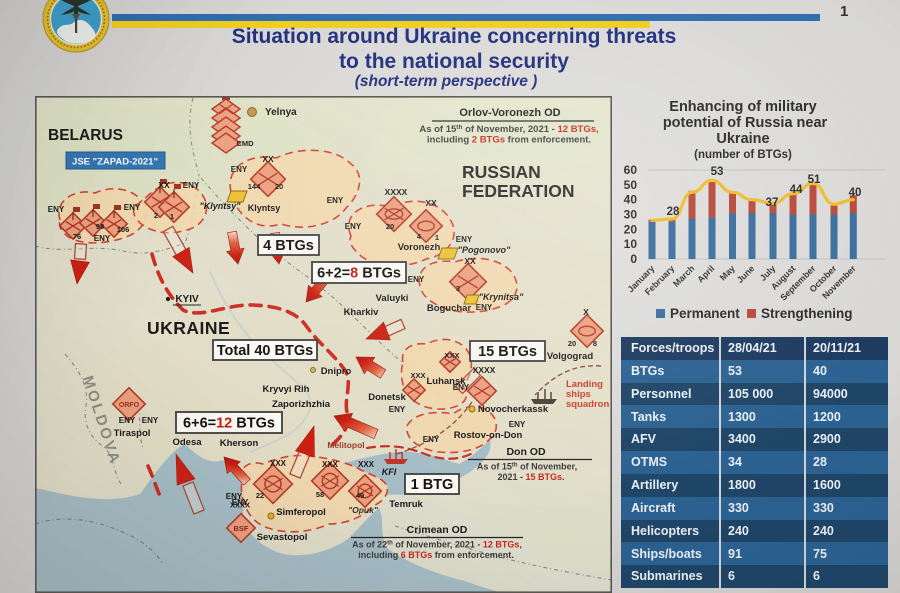  What do you see at coordinates (742, 107) in the screenshot?
I see `svg-text: Enhancing of military` at bounding box center [742, 107].